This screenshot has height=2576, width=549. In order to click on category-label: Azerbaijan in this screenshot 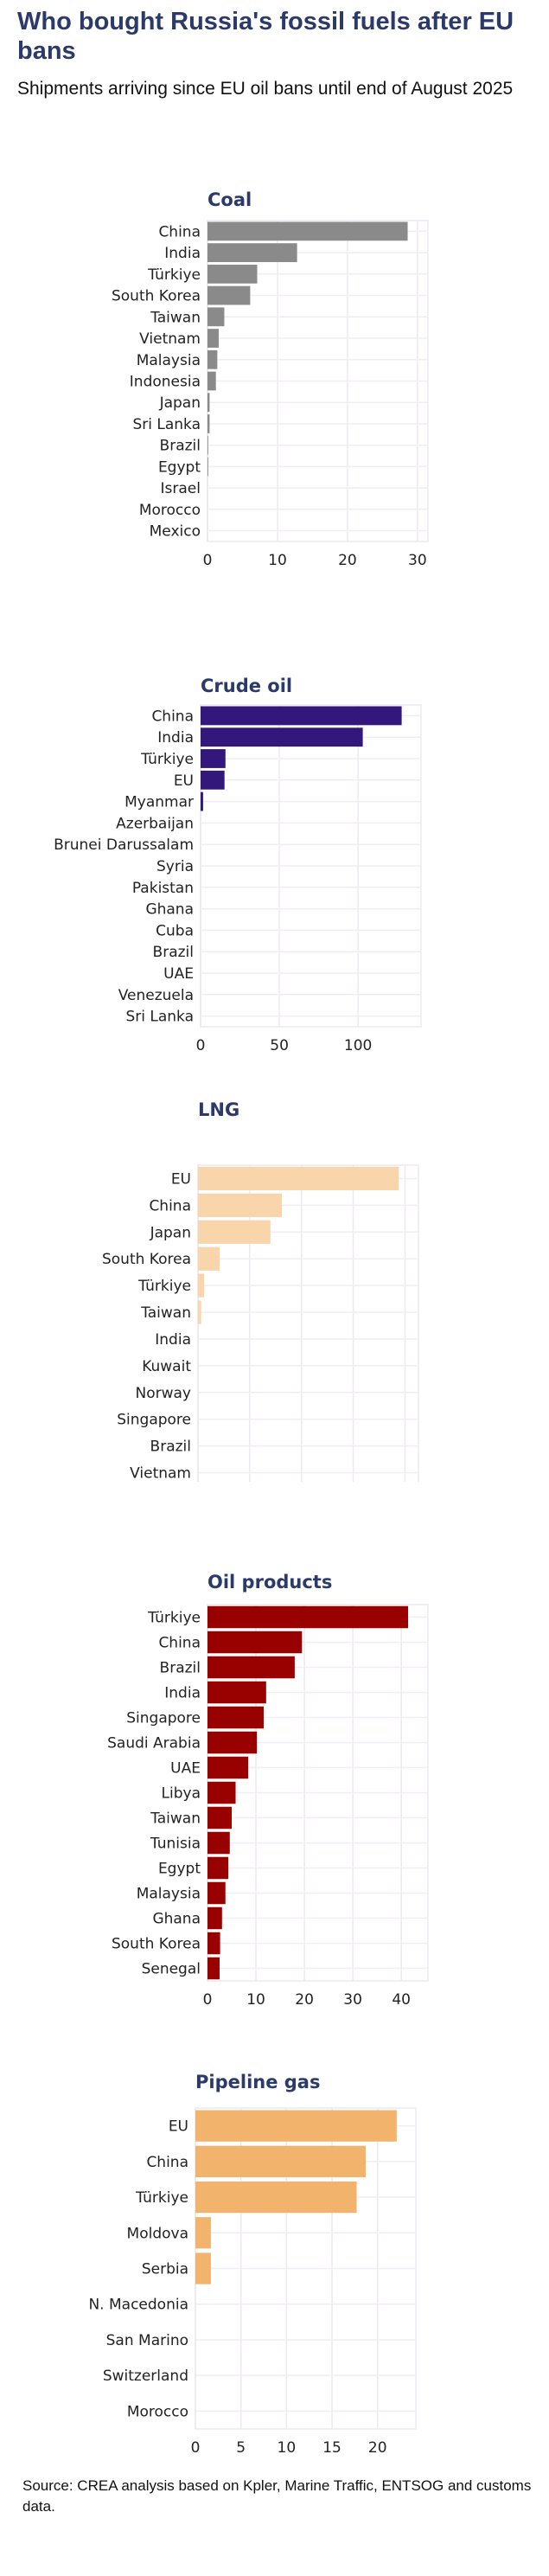, I will do `click(155, 823)`.